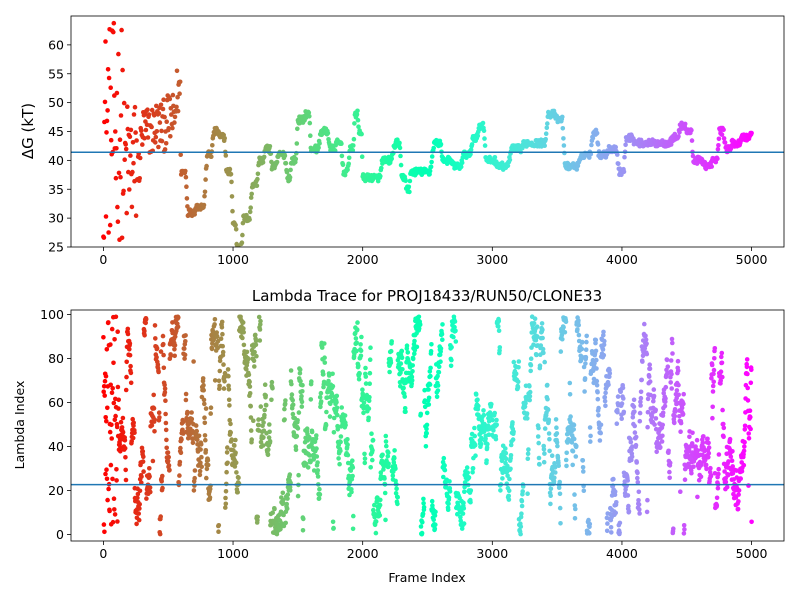 This screenshot has width=800, height=600. Describe the element at coordinates (433, 257) in the screenshot. I see `top-x-ticks: 0 1000 2000 3000 4000 5000` at that location.